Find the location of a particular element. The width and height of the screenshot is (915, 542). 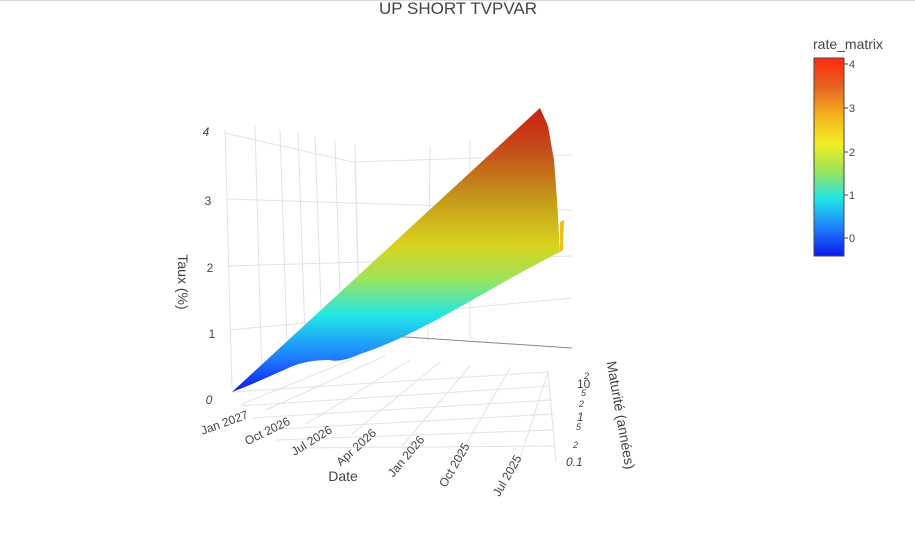

z-axis-label: Taux (%) is located at coordinates (183, 281).